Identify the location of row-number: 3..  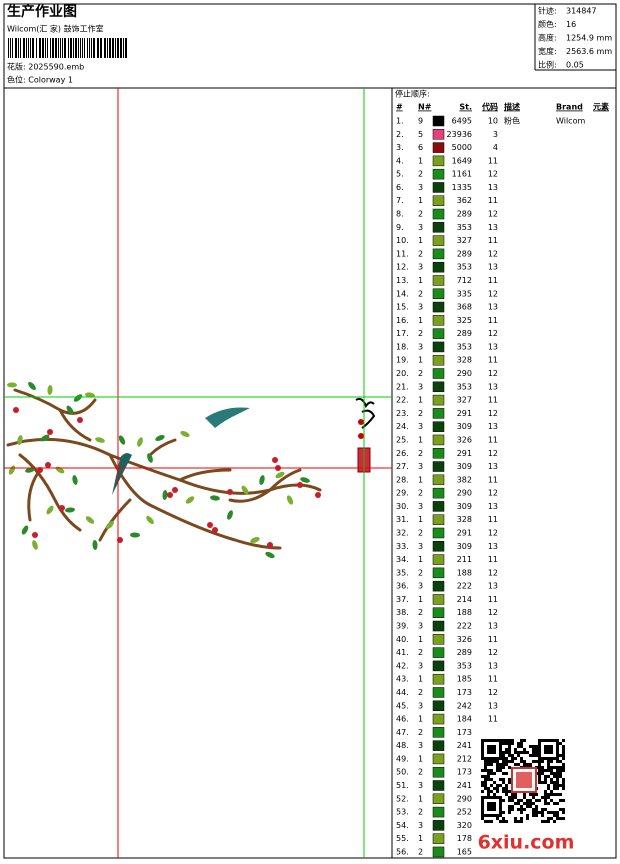
(400, 147).